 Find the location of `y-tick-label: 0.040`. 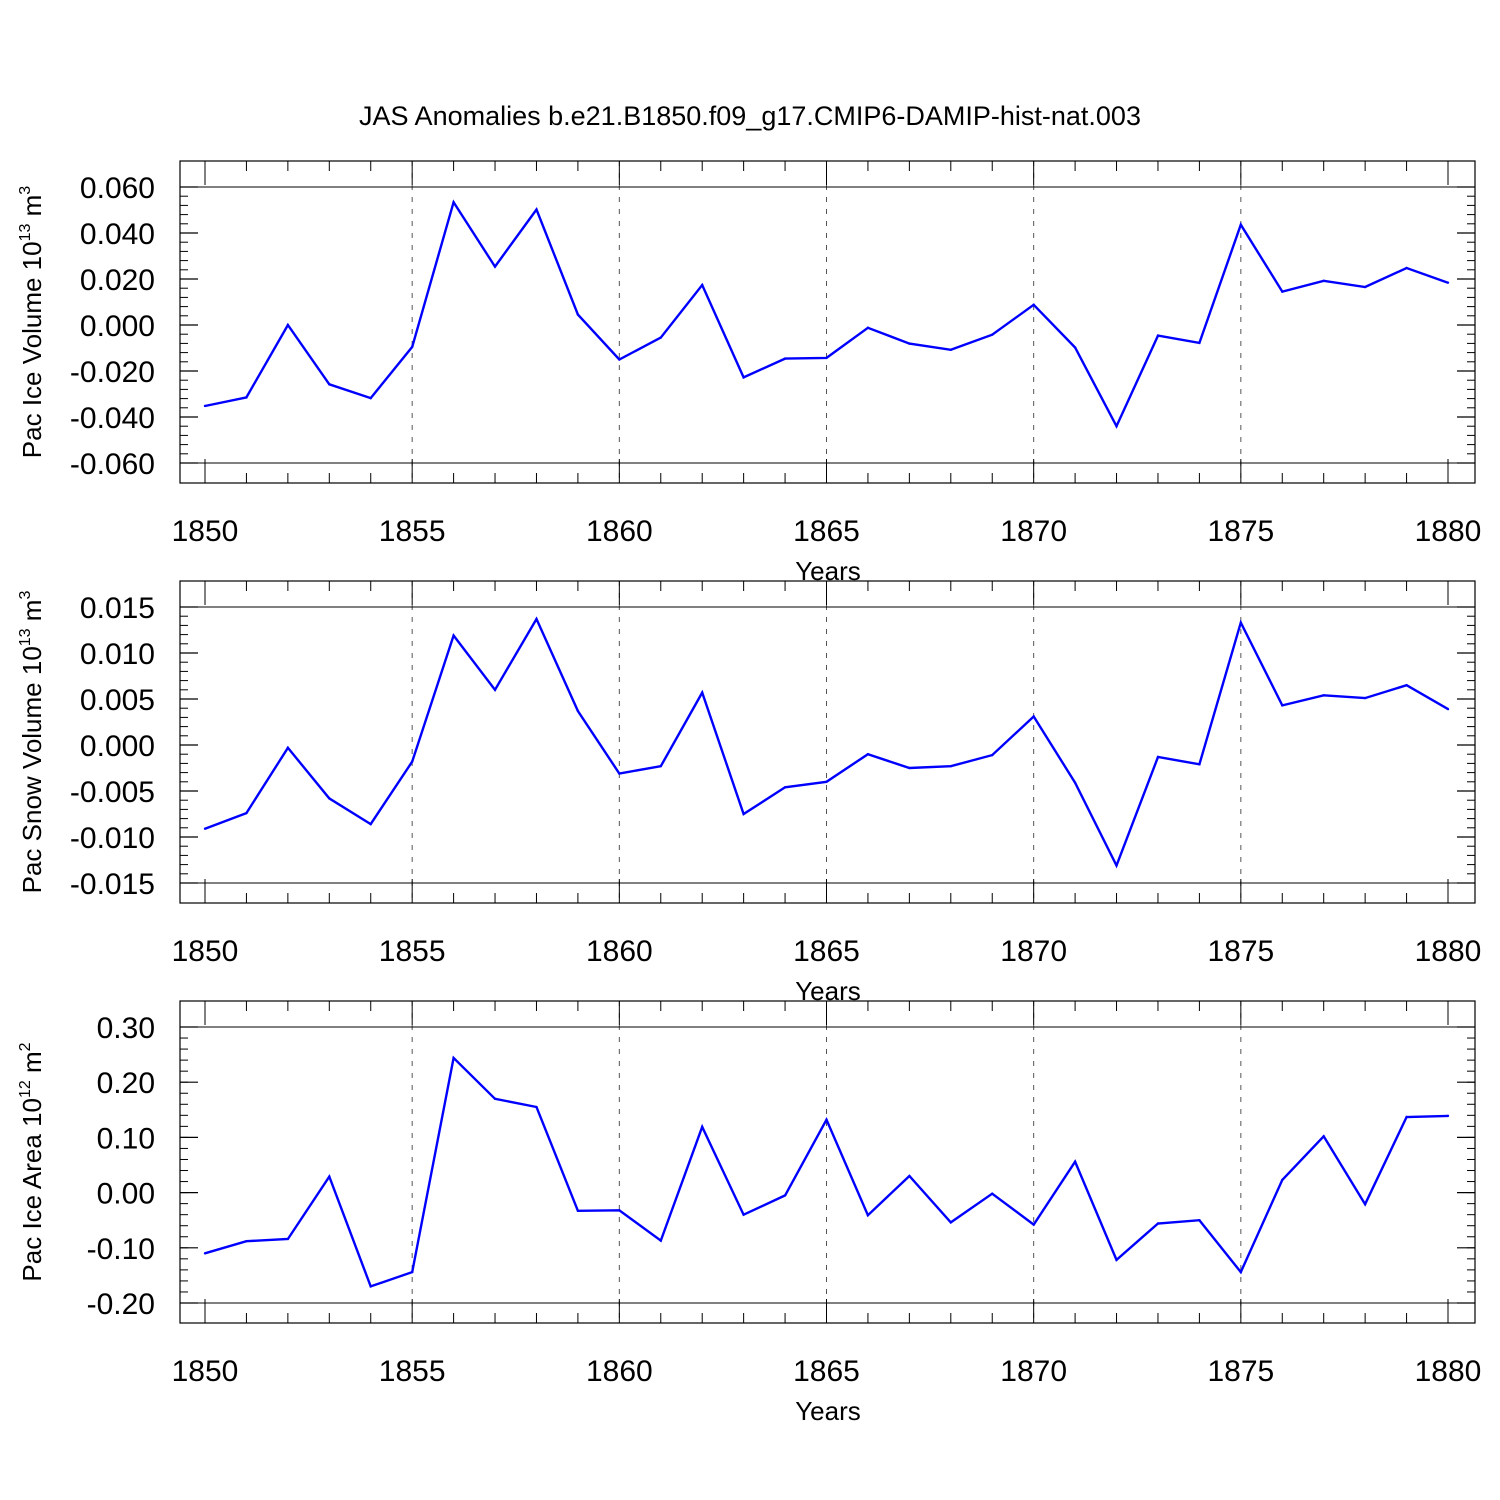

y-tick-label: 0.040 is located at coordinates (117, 234).